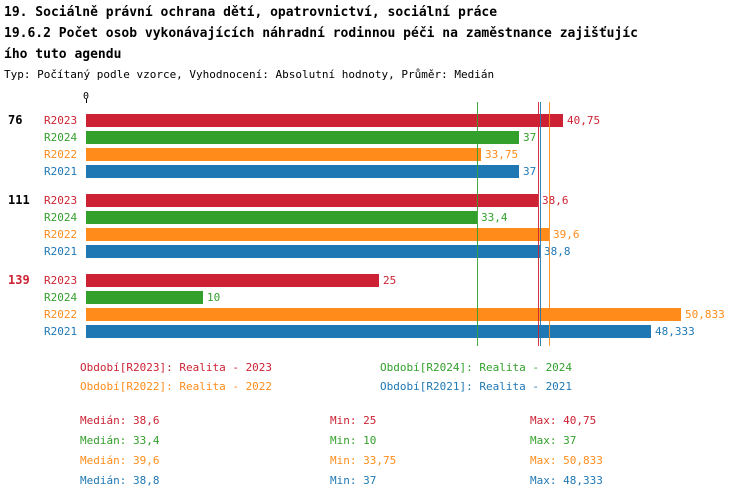 This screenshot has width=750, height=498. What do you see at coordinates (120, 440) in the screenshot?
I see `stat-median: Medián: 33,4` at bounding box center [120, 440].